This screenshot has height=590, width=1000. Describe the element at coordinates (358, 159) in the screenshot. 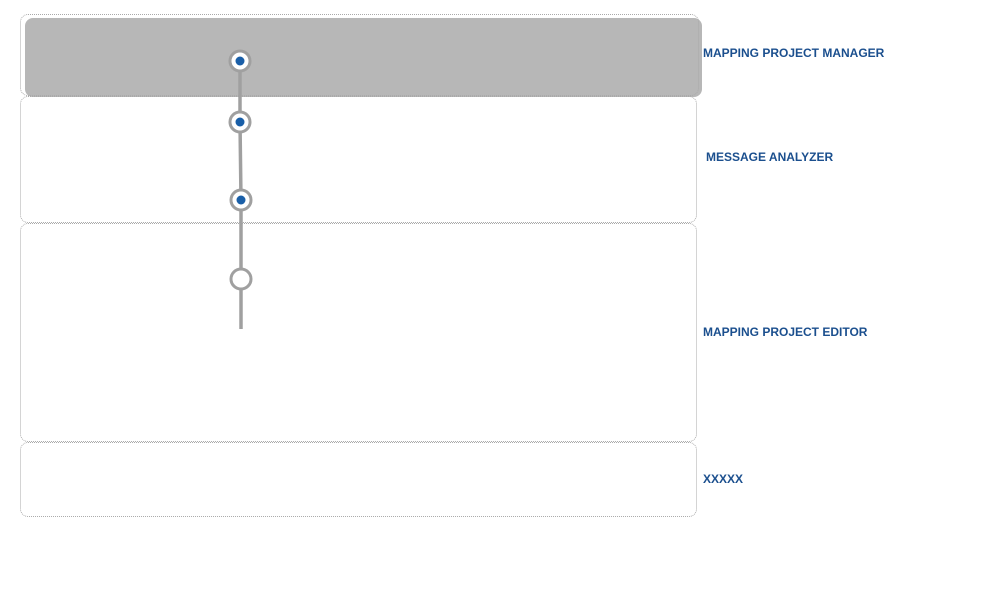

I see `lane-message-analyzer` at that location.